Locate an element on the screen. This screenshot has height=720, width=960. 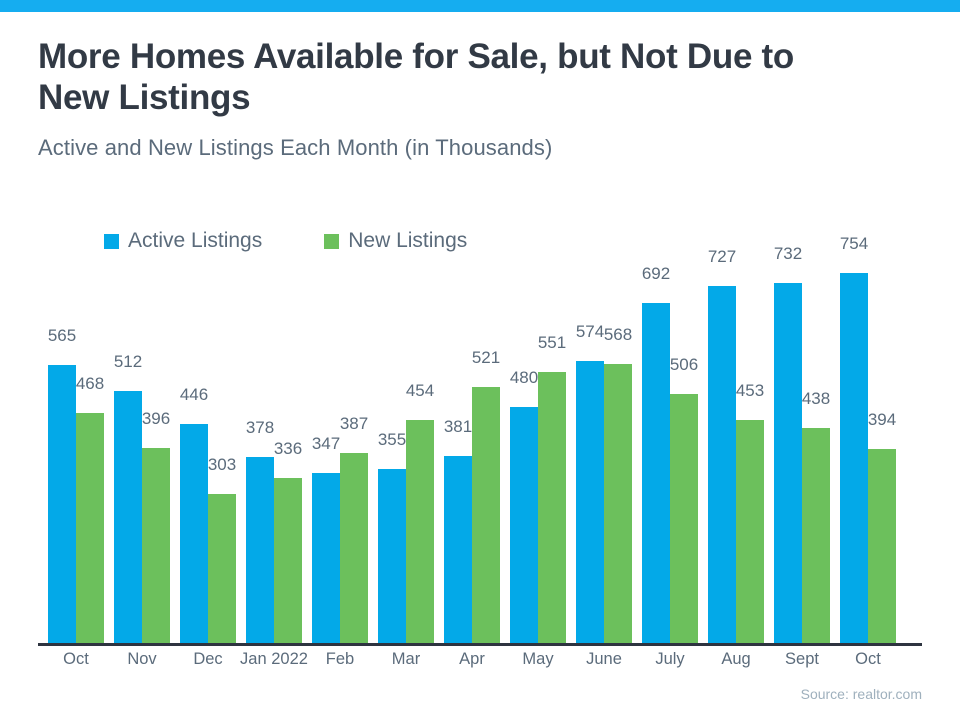
bar-group: 347 387 is located at coordinates (340, 446).